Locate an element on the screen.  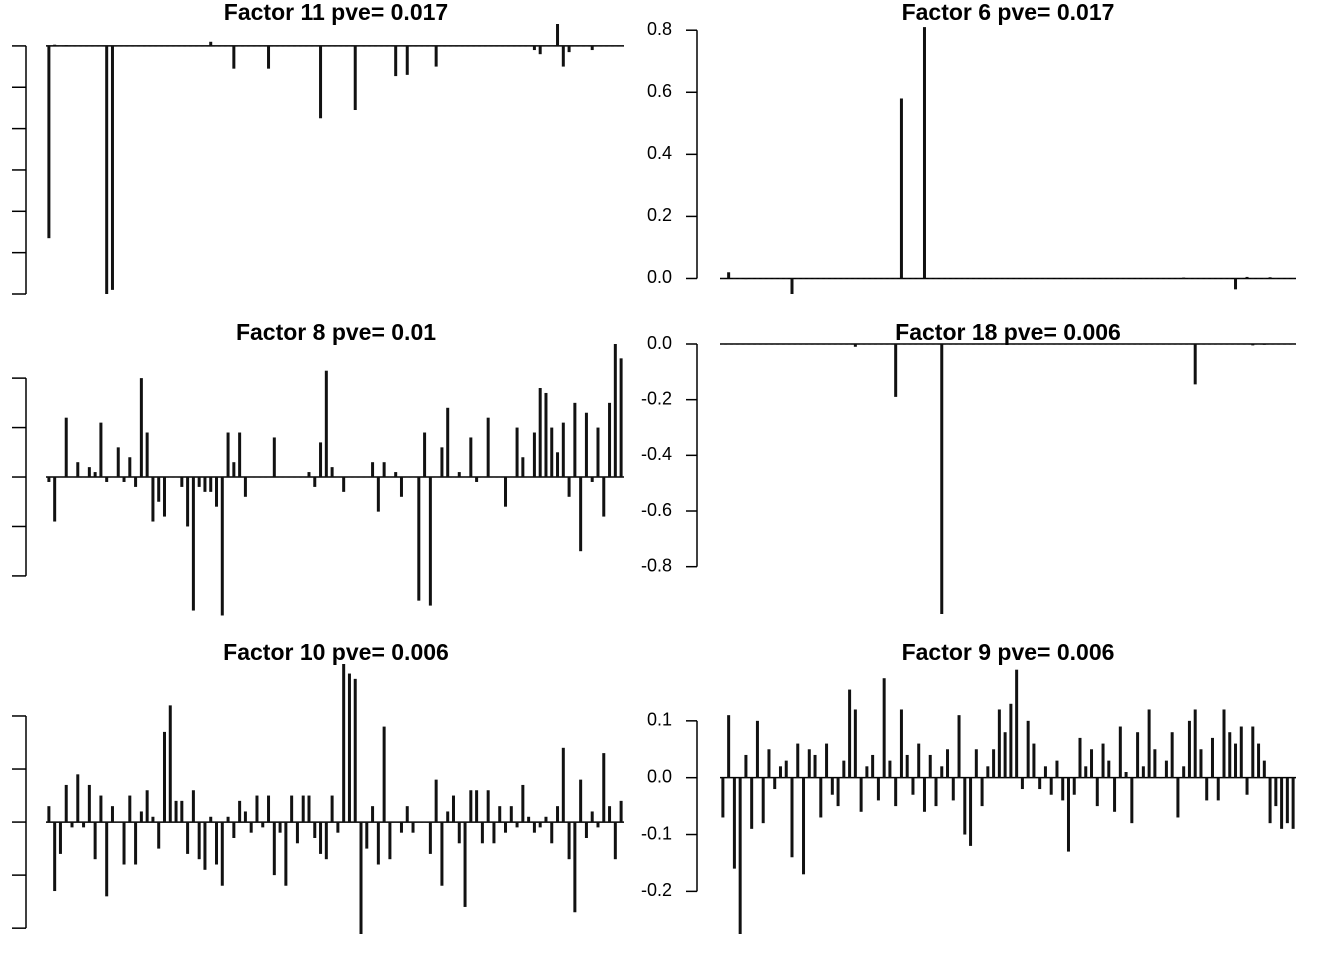
chart-title: Factor 8 pve= 0.01 is located at coordinates (336, 332).